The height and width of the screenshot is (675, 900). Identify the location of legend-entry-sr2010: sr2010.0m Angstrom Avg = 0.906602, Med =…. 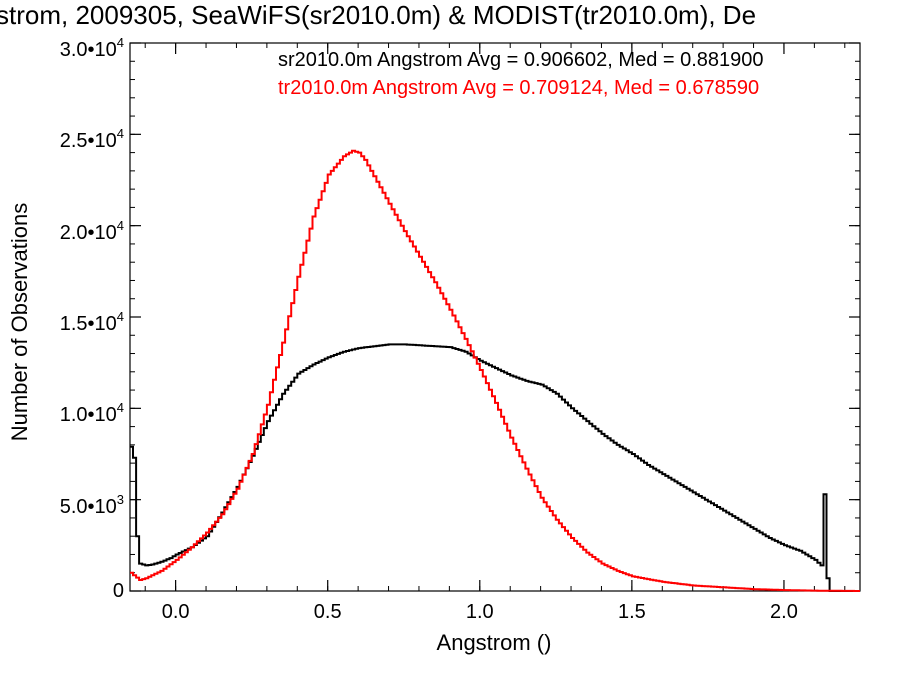
(521, 60).